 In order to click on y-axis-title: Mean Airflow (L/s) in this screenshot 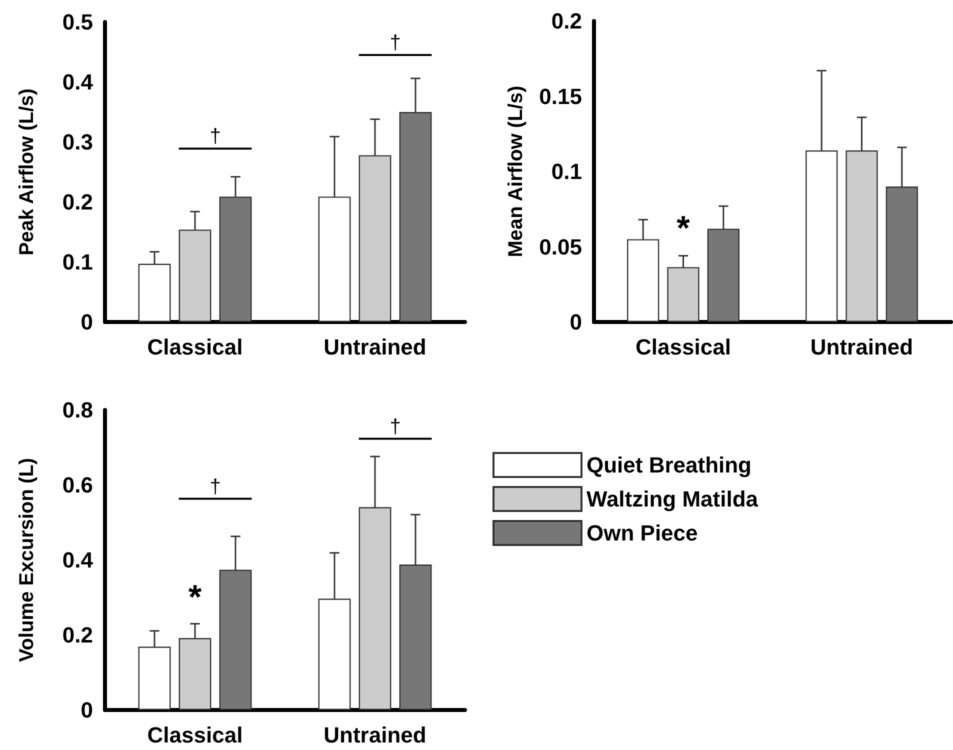, I will do `click(516, 172)`.